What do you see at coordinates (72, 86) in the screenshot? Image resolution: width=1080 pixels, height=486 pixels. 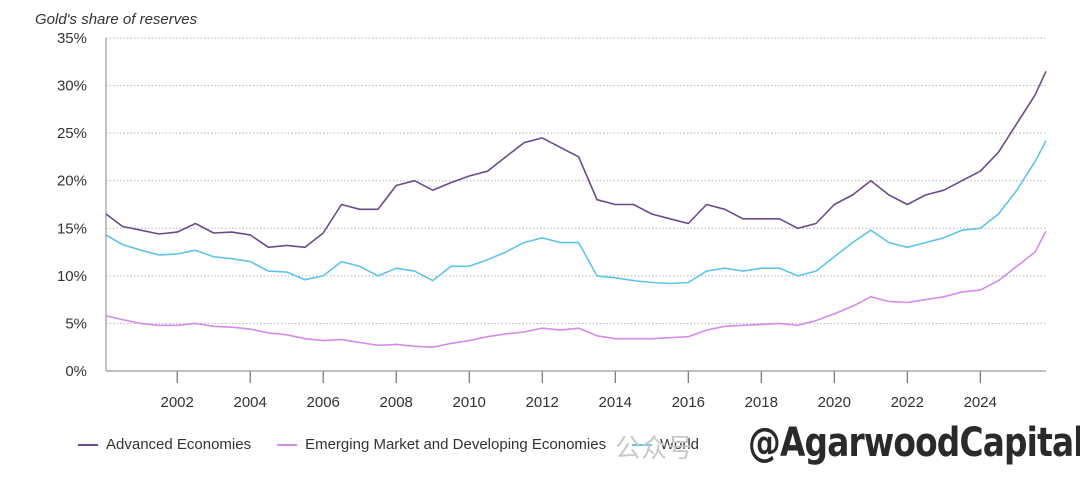 I see `y-tick-label: 30%` at bounding box center [72, 86].